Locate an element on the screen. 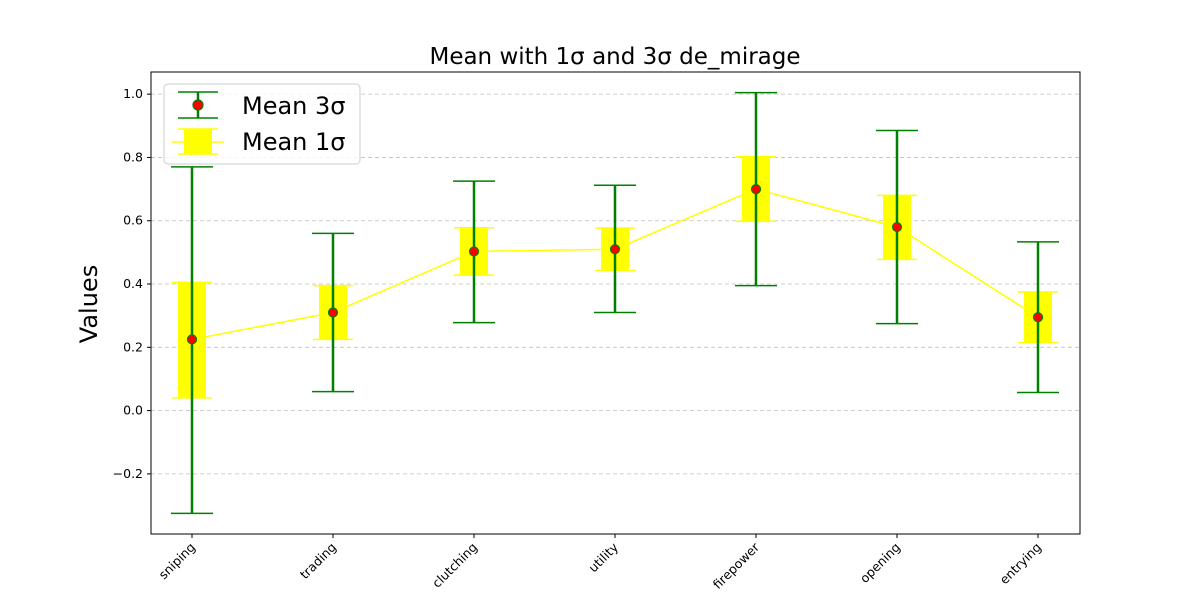 This screenshot has height=600, width=1200. legend-label-sigma1: Mean 1σ is located at coordinates (294, 142).